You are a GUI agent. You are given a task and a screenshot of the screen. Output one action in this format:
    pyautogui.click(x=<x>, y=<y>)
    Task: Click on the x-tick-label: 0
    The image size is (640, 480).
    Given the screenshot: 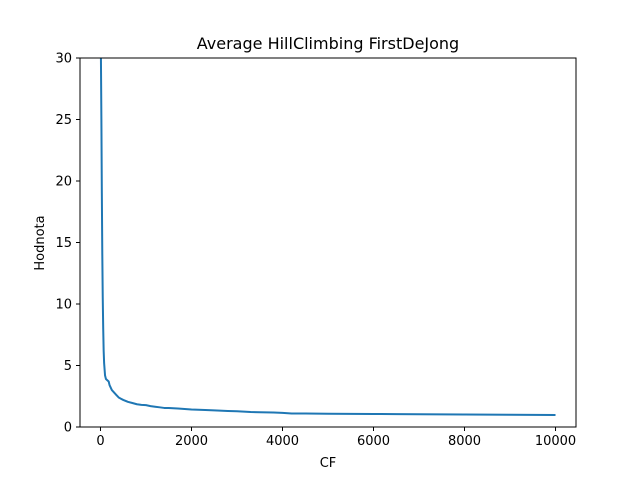 What is the action you would take?
    pyautogui.click(x=100, y=441)
    